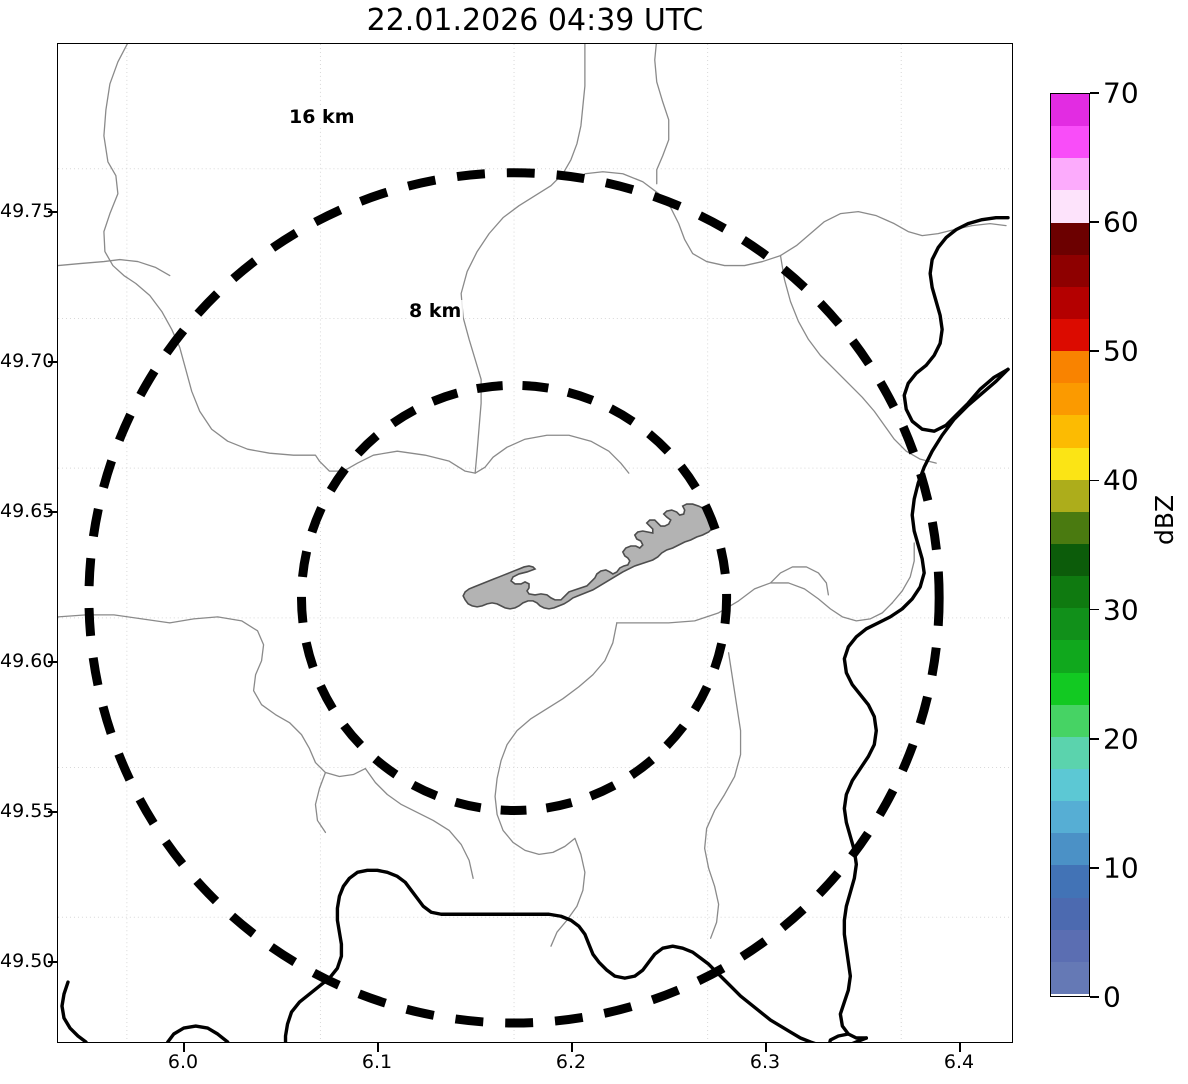 The height and width of the screenshot is (1084, 1188). Describe the element at coordinates (27, 361) in the screenshot. I see `y-tick-label: 49.70` at that location.